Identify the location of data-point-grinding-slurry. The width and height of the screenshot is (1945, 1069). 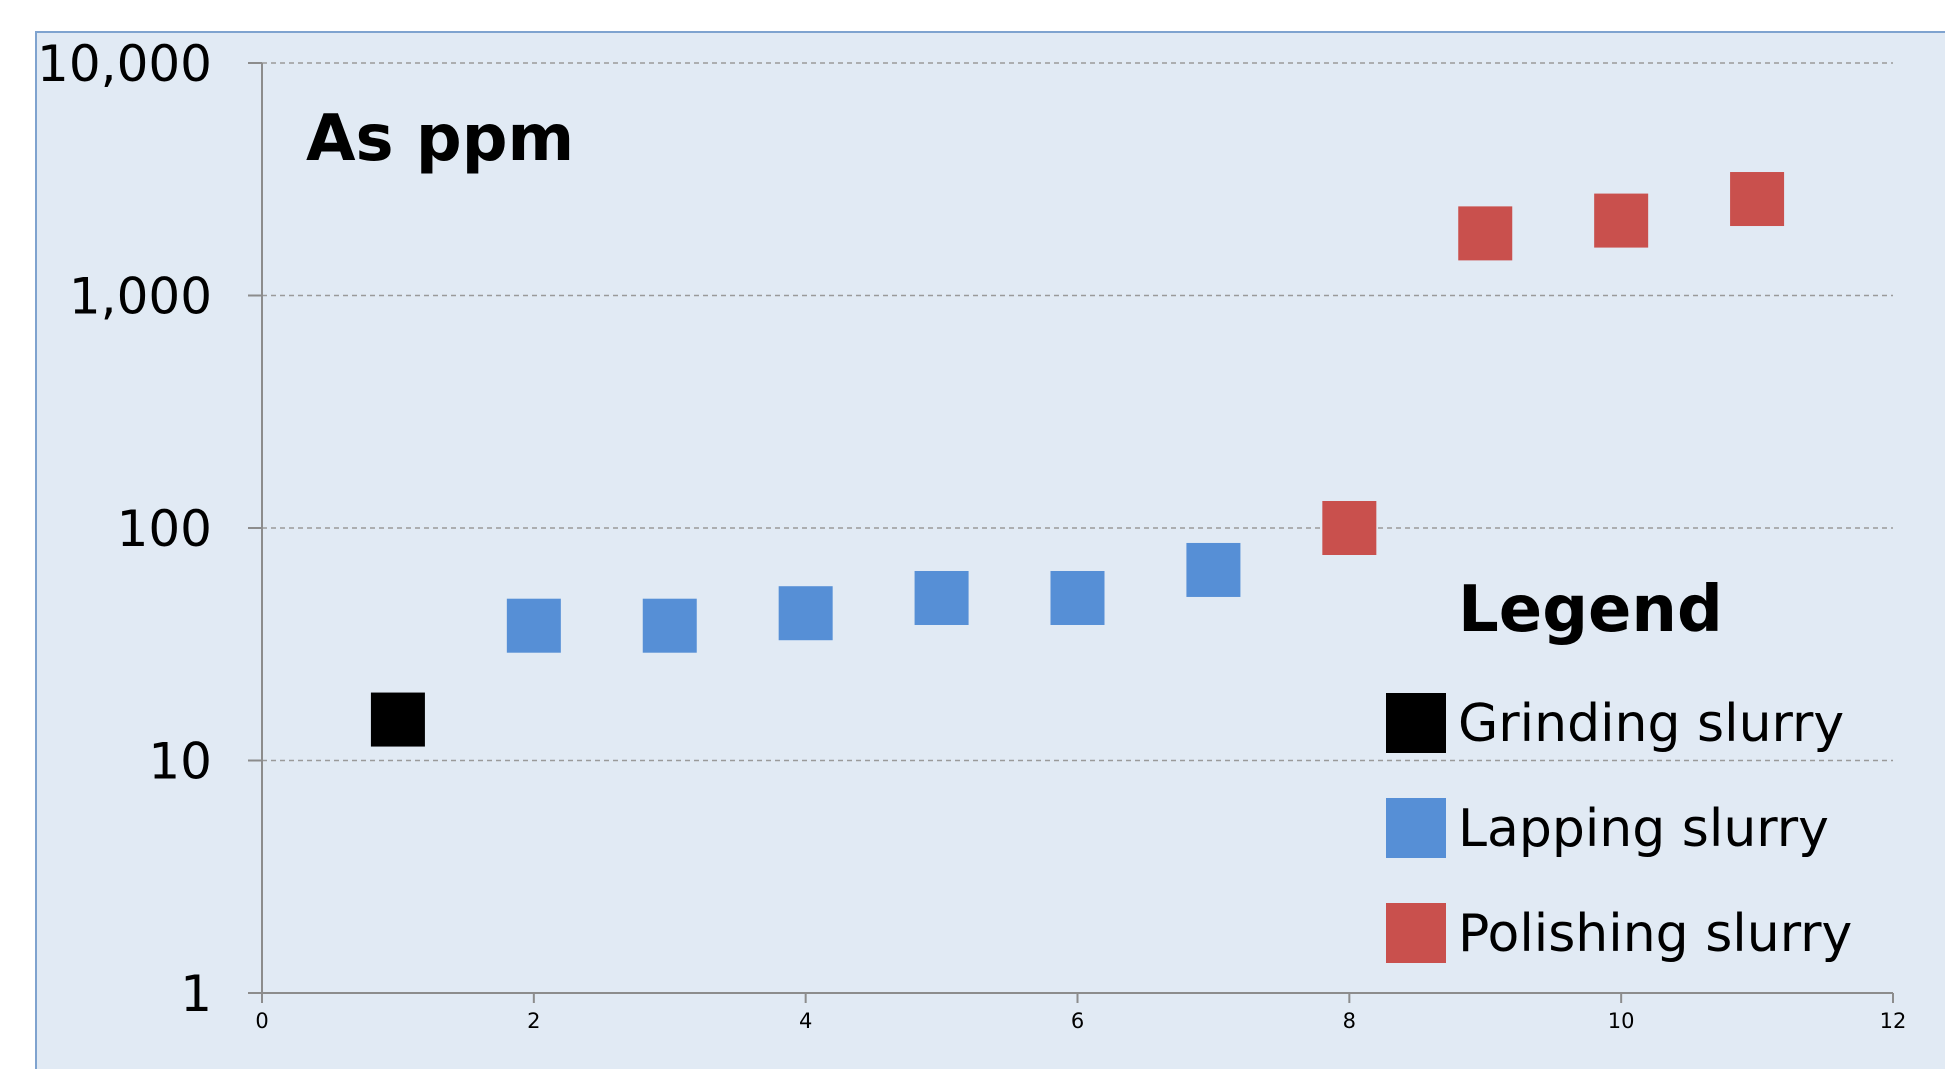
(397, 719).